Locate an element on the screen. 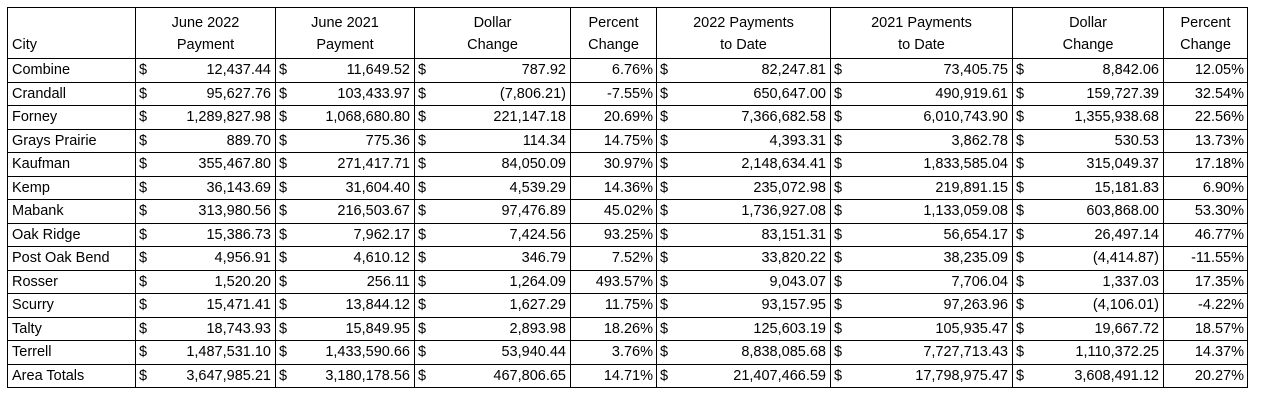 This screenshot has width=1264, height=400. dollar-change-ytd-cell: (4,106.01) is located at coordinates (1096, 305).